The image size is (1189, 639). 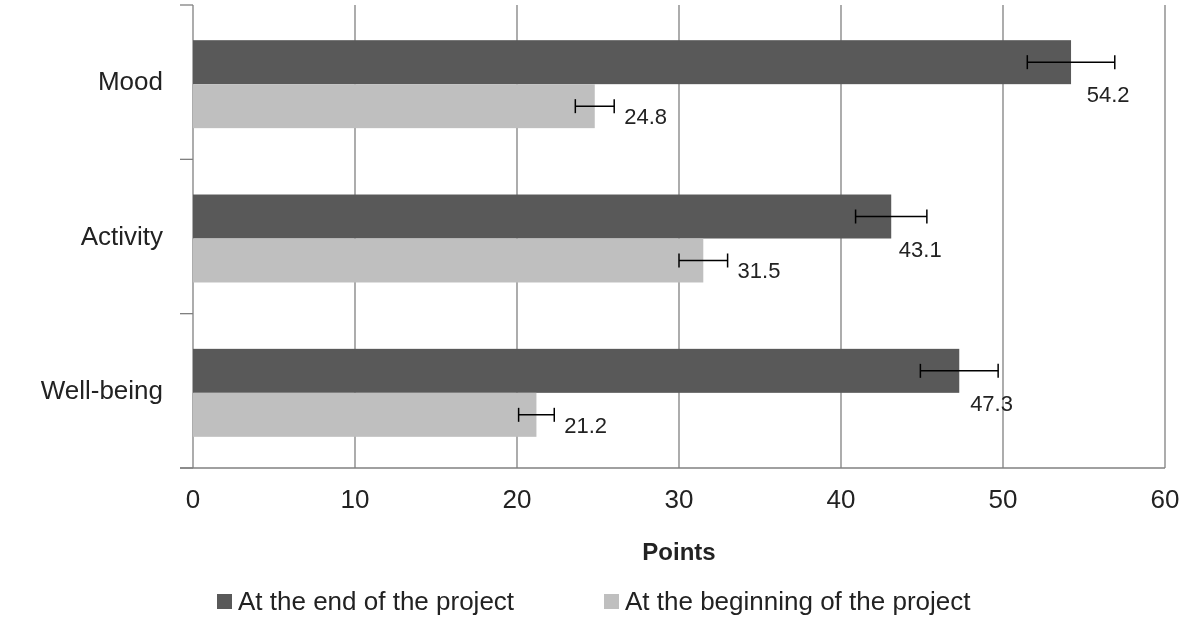 I want to click on legend-label: At the end of the project, so click(x=376, y=601).